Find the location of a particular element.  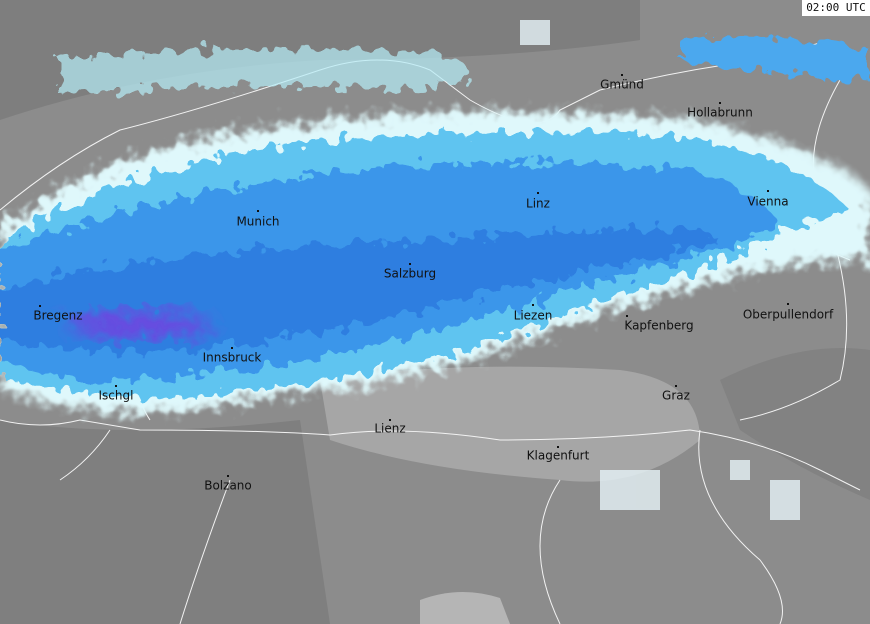

city-label: Liezen is located at coordinates (533, 316).